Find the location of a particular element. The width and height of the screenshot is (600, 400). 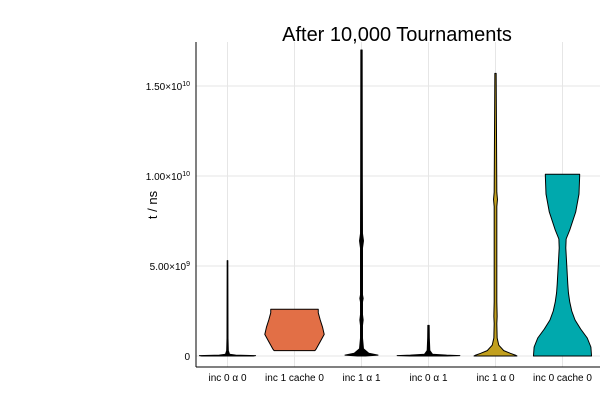

y-tick-label: 1.50×10¹⁰ is located at coordinates (168, 87).